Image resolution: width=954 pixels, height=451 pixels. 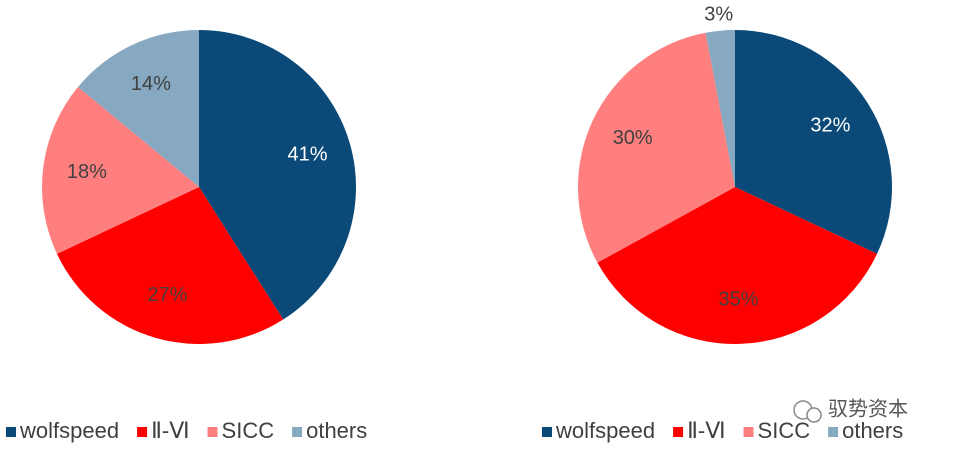 I want to click on data-label: 32%, so click(x=830, y=126).